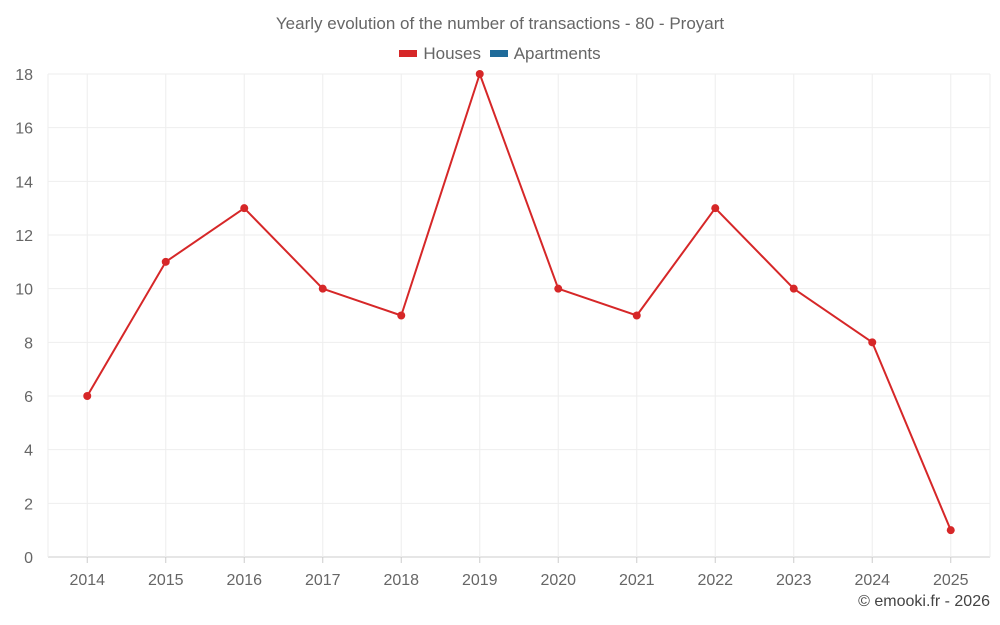  I want to click on legend: Houses Apartments, so click(500, 54).